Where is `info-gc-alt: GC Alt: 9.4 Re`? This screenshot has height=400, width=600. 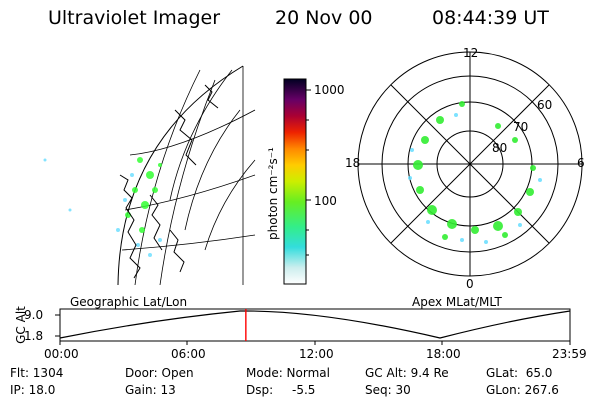 info-gc-alt: GC Alt: 9.4 Re is located at coordinates (407, 373).